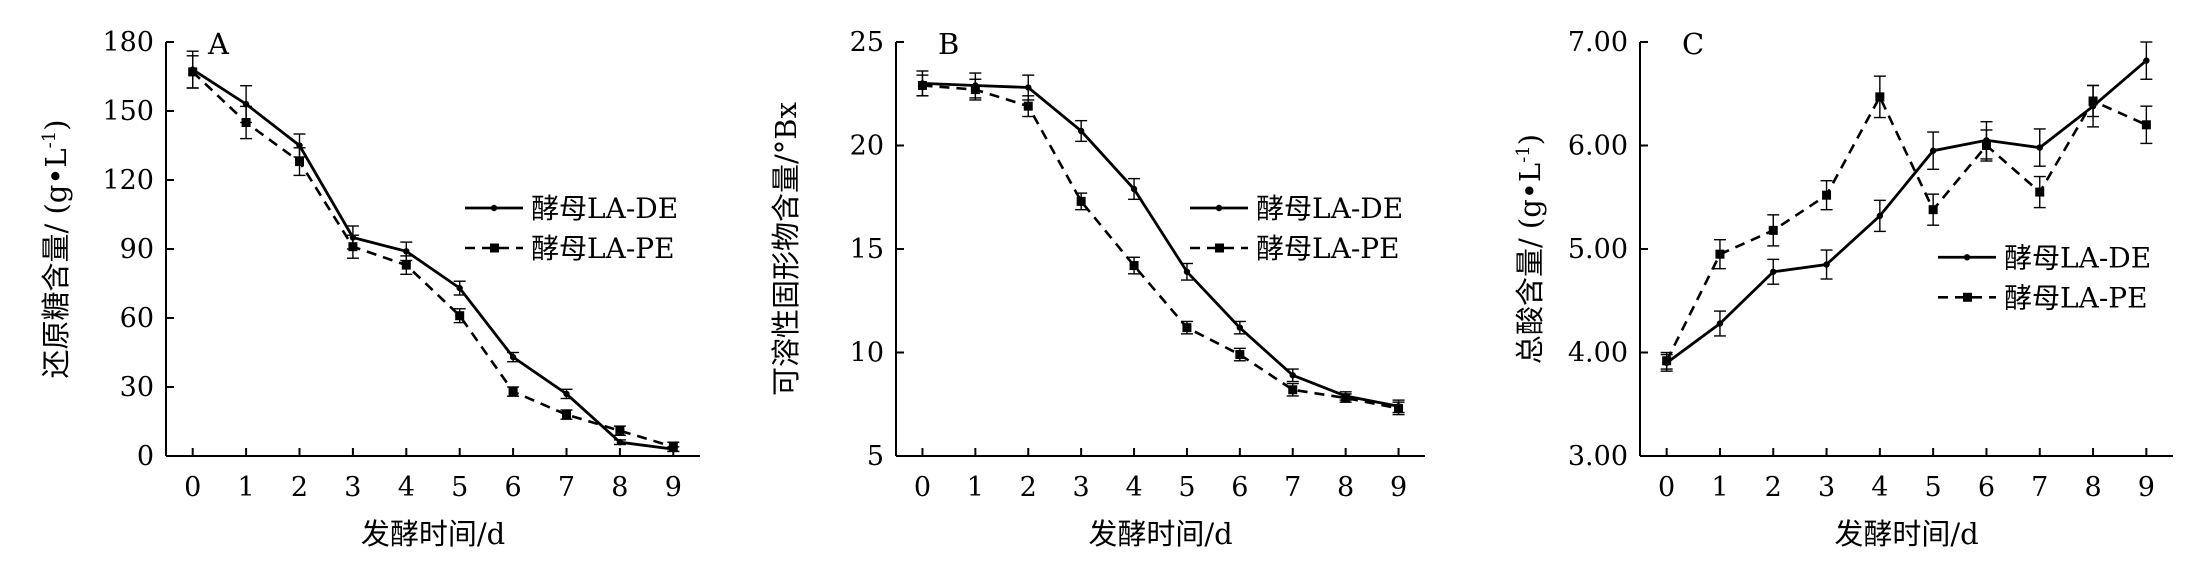  I want to click on y-tick-label: 180, so click(128, 42).